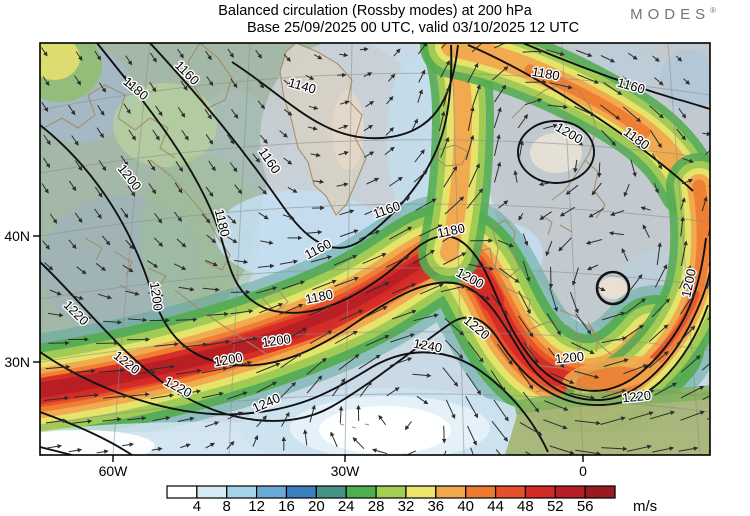  I want to click on contour-label: 1200, so click(156, 296).